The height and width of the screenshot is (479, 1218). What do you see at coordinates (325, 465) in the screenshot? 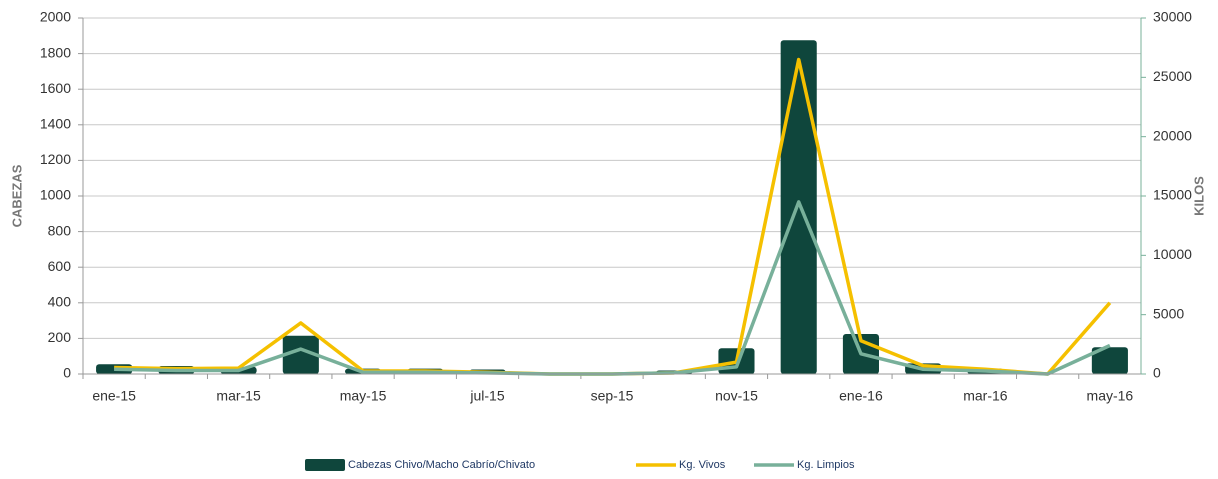
I see `legend-swatch` at bounding box center [325, 465].